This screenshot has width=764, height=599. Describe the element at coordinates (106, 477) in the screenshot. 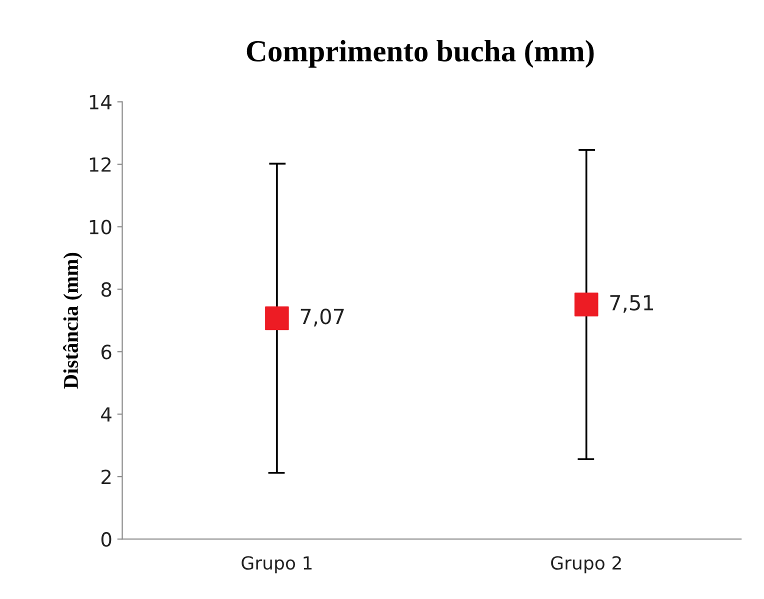

I see `y-tick-label: 2` at that location.